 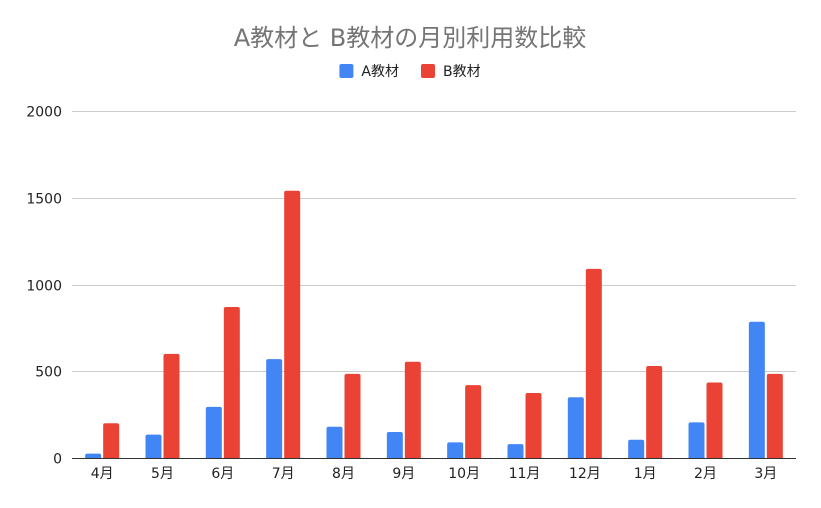 What do you see at coordinates (765, 474) in the screenshot?
I see `x-tick-label: 3月` at bounding box center [765, 474].